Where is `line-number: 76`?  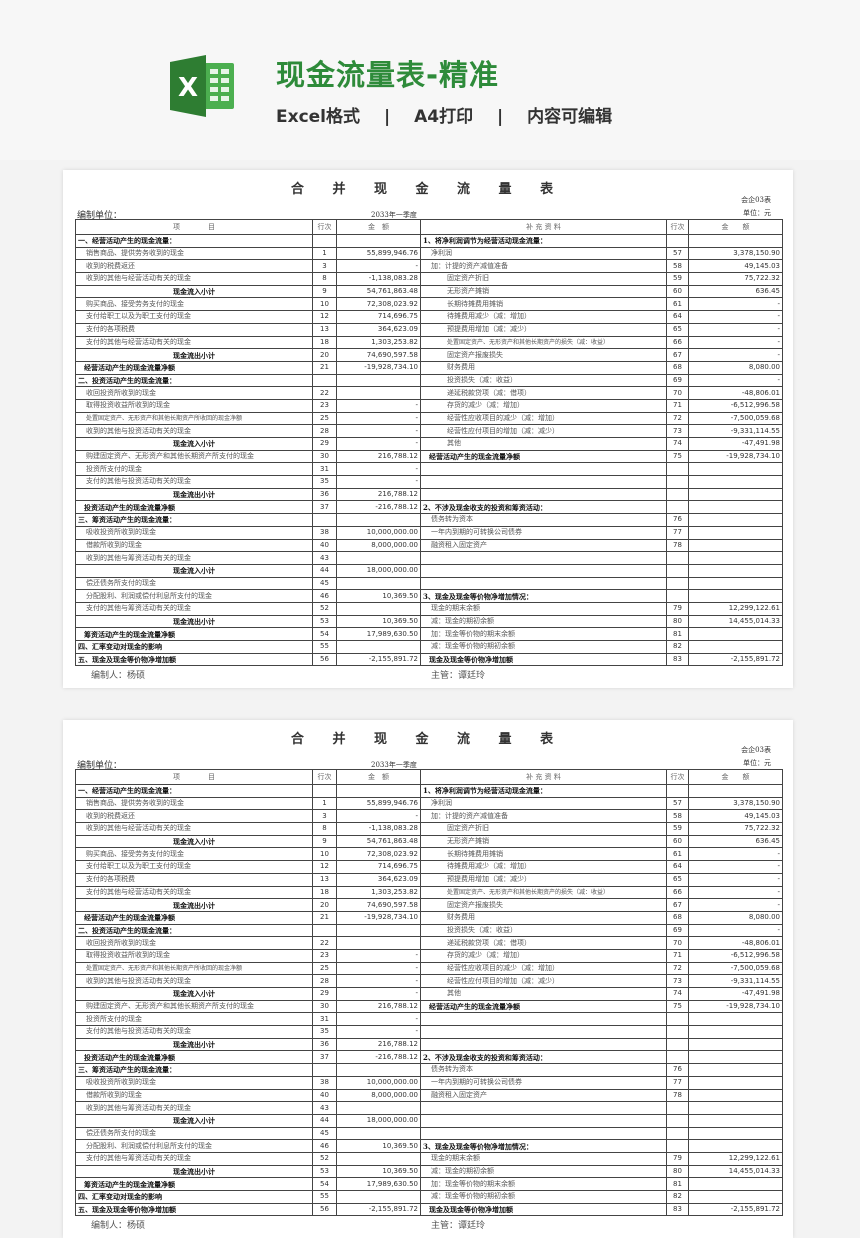 line-number: 76 is located at coordinates (677, 520).